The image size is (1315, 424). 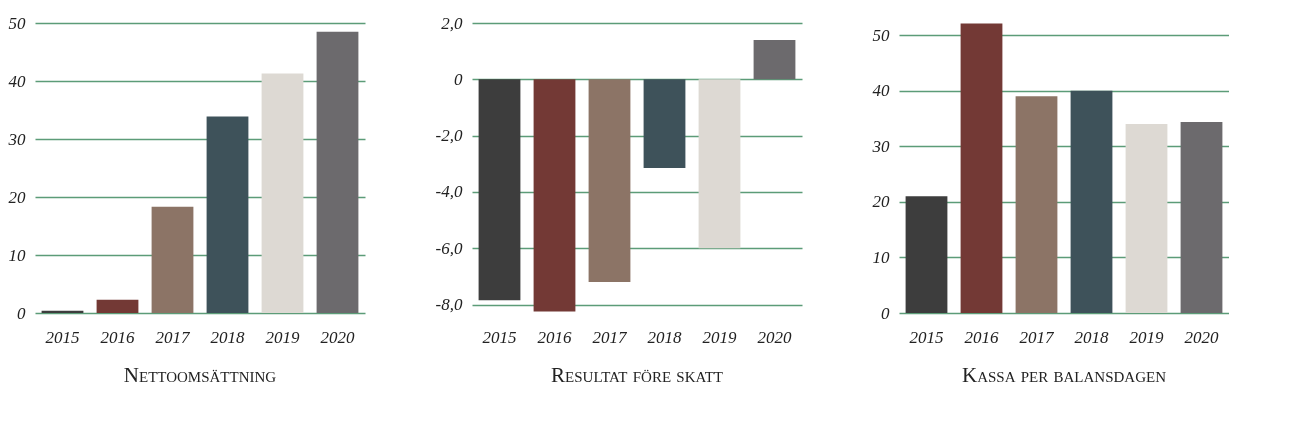 I want to click on y-tick-label: -4,0, so click(x=449, y=192).